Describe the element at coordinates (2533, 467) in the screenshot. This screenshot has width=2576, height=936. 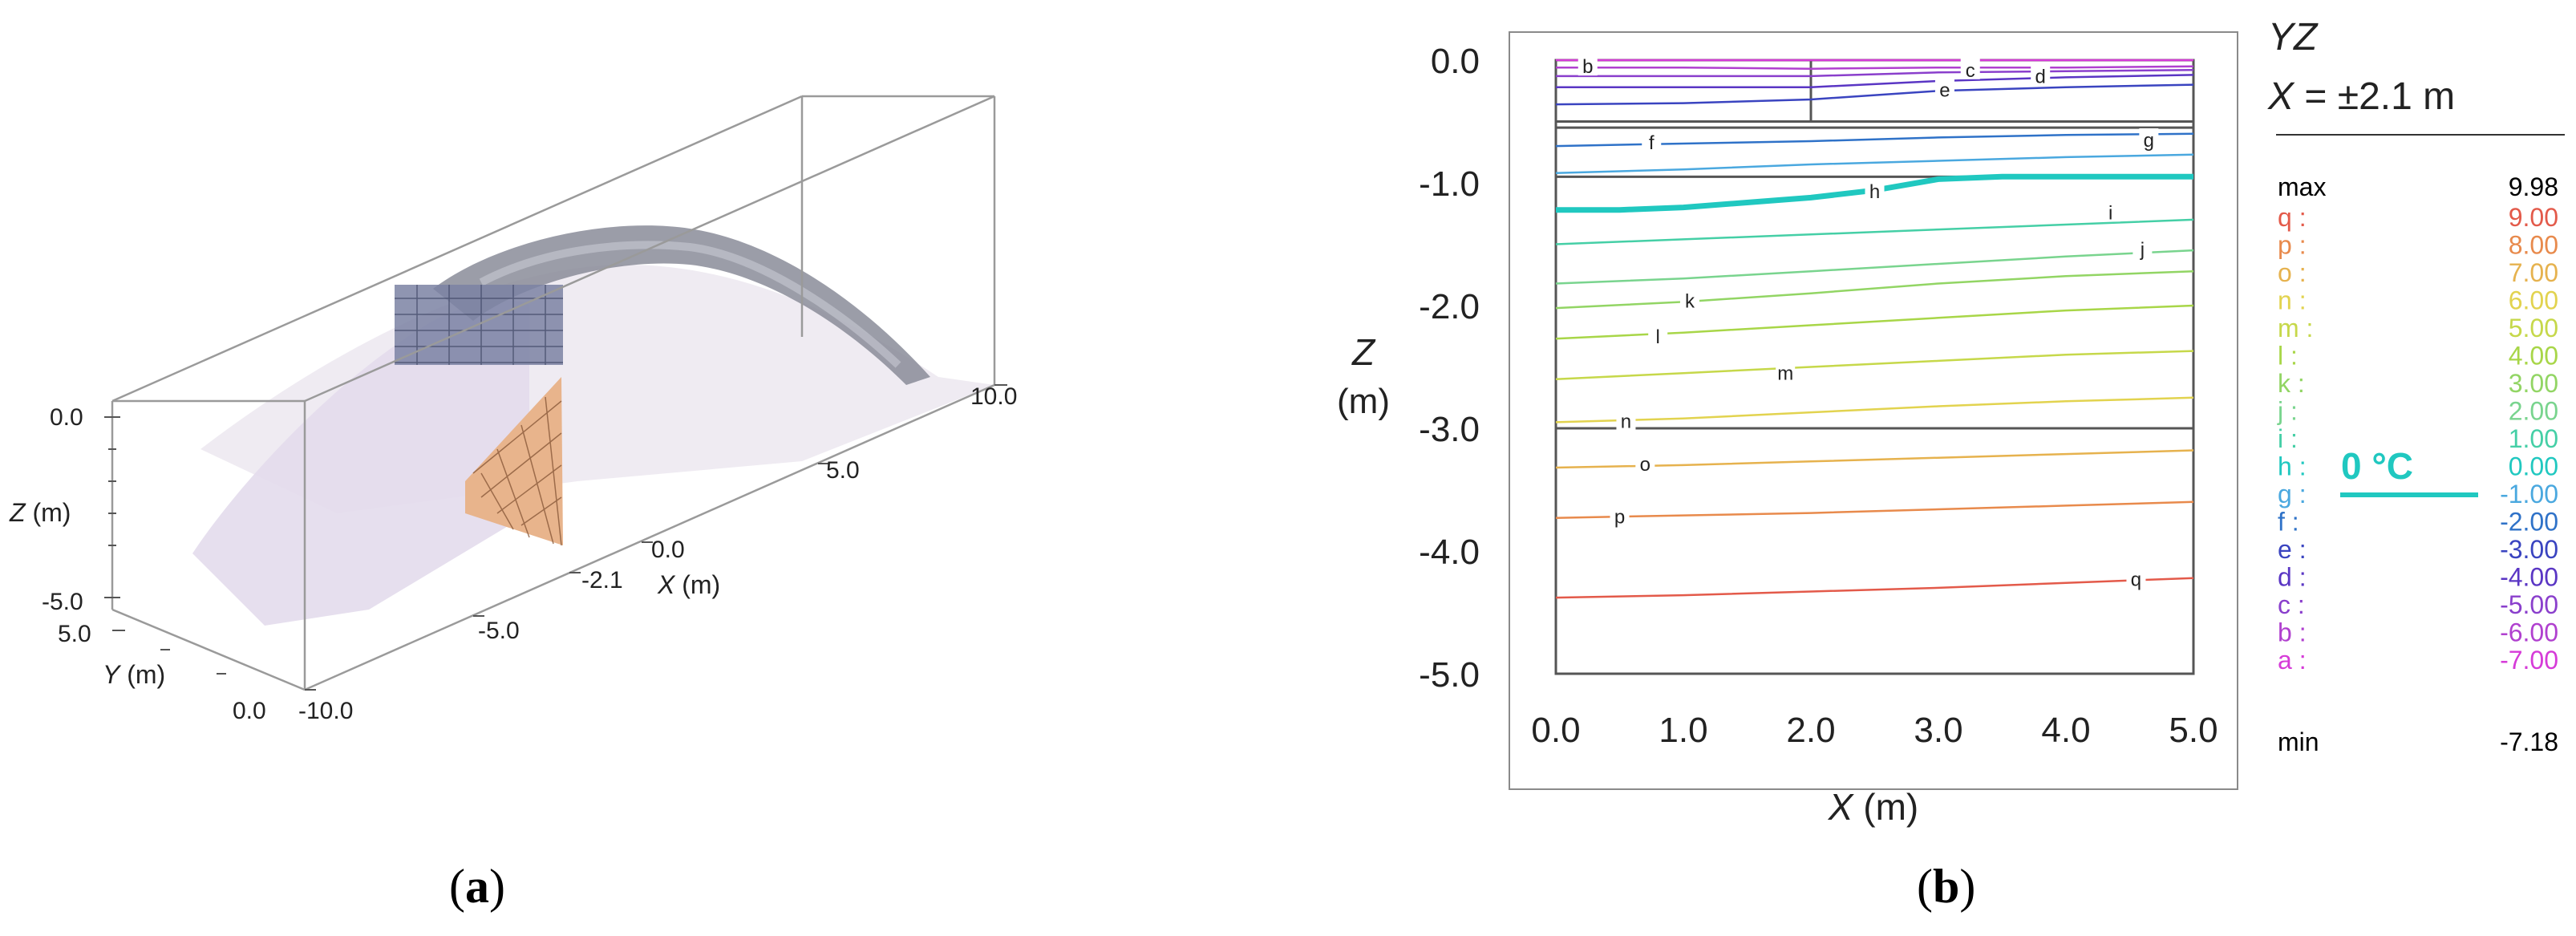
I see `legend-value-h: 0.00` at that location.